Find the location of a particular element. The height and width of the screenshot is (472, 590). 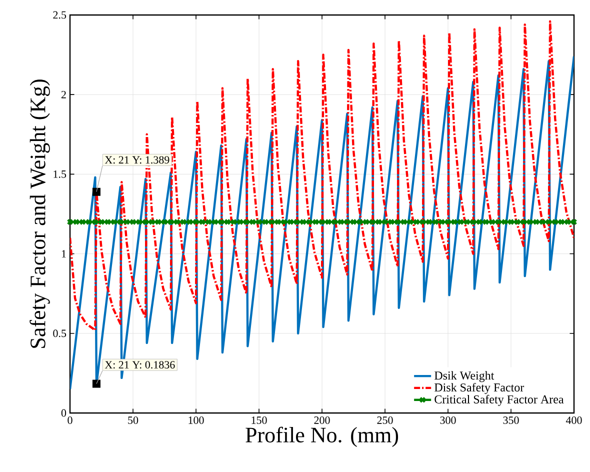

x-tick-label: 200 is located at coordinates (322, 420).